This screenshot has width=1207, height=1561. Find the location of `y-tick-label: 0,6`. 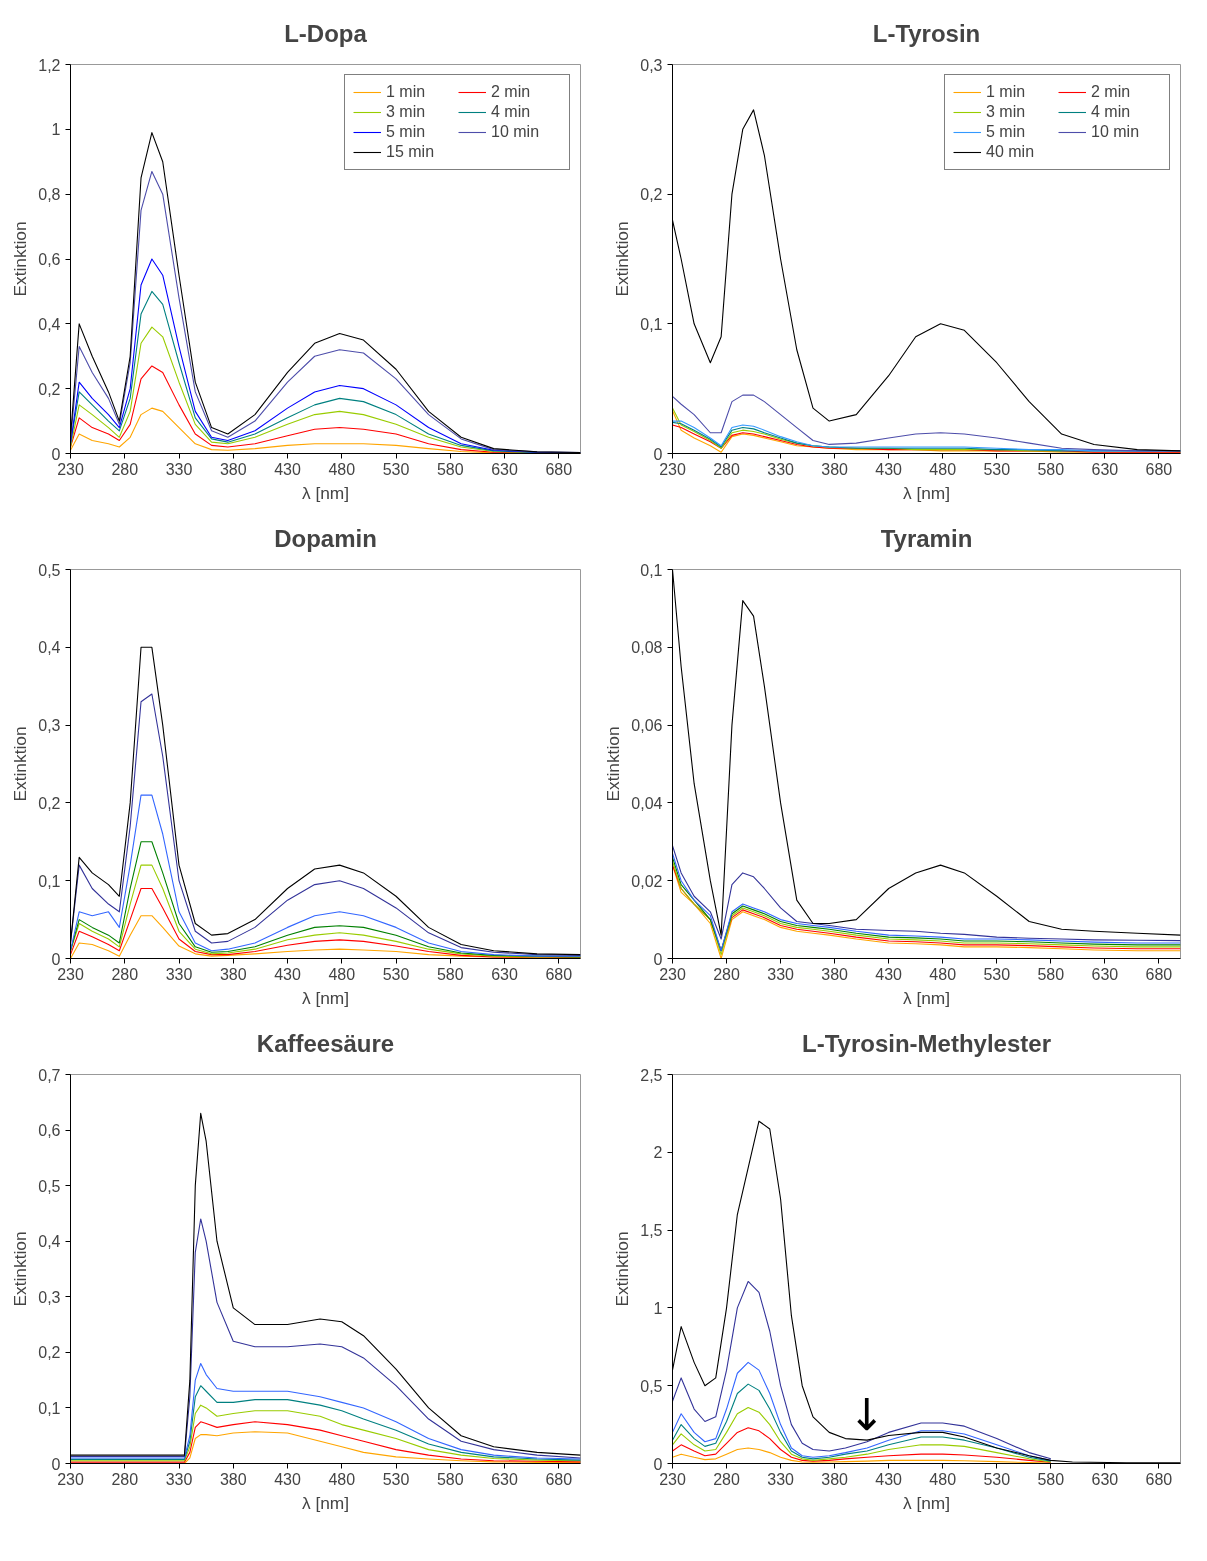

y-tick-label: 0,6 is located at coordinates (49, 259).